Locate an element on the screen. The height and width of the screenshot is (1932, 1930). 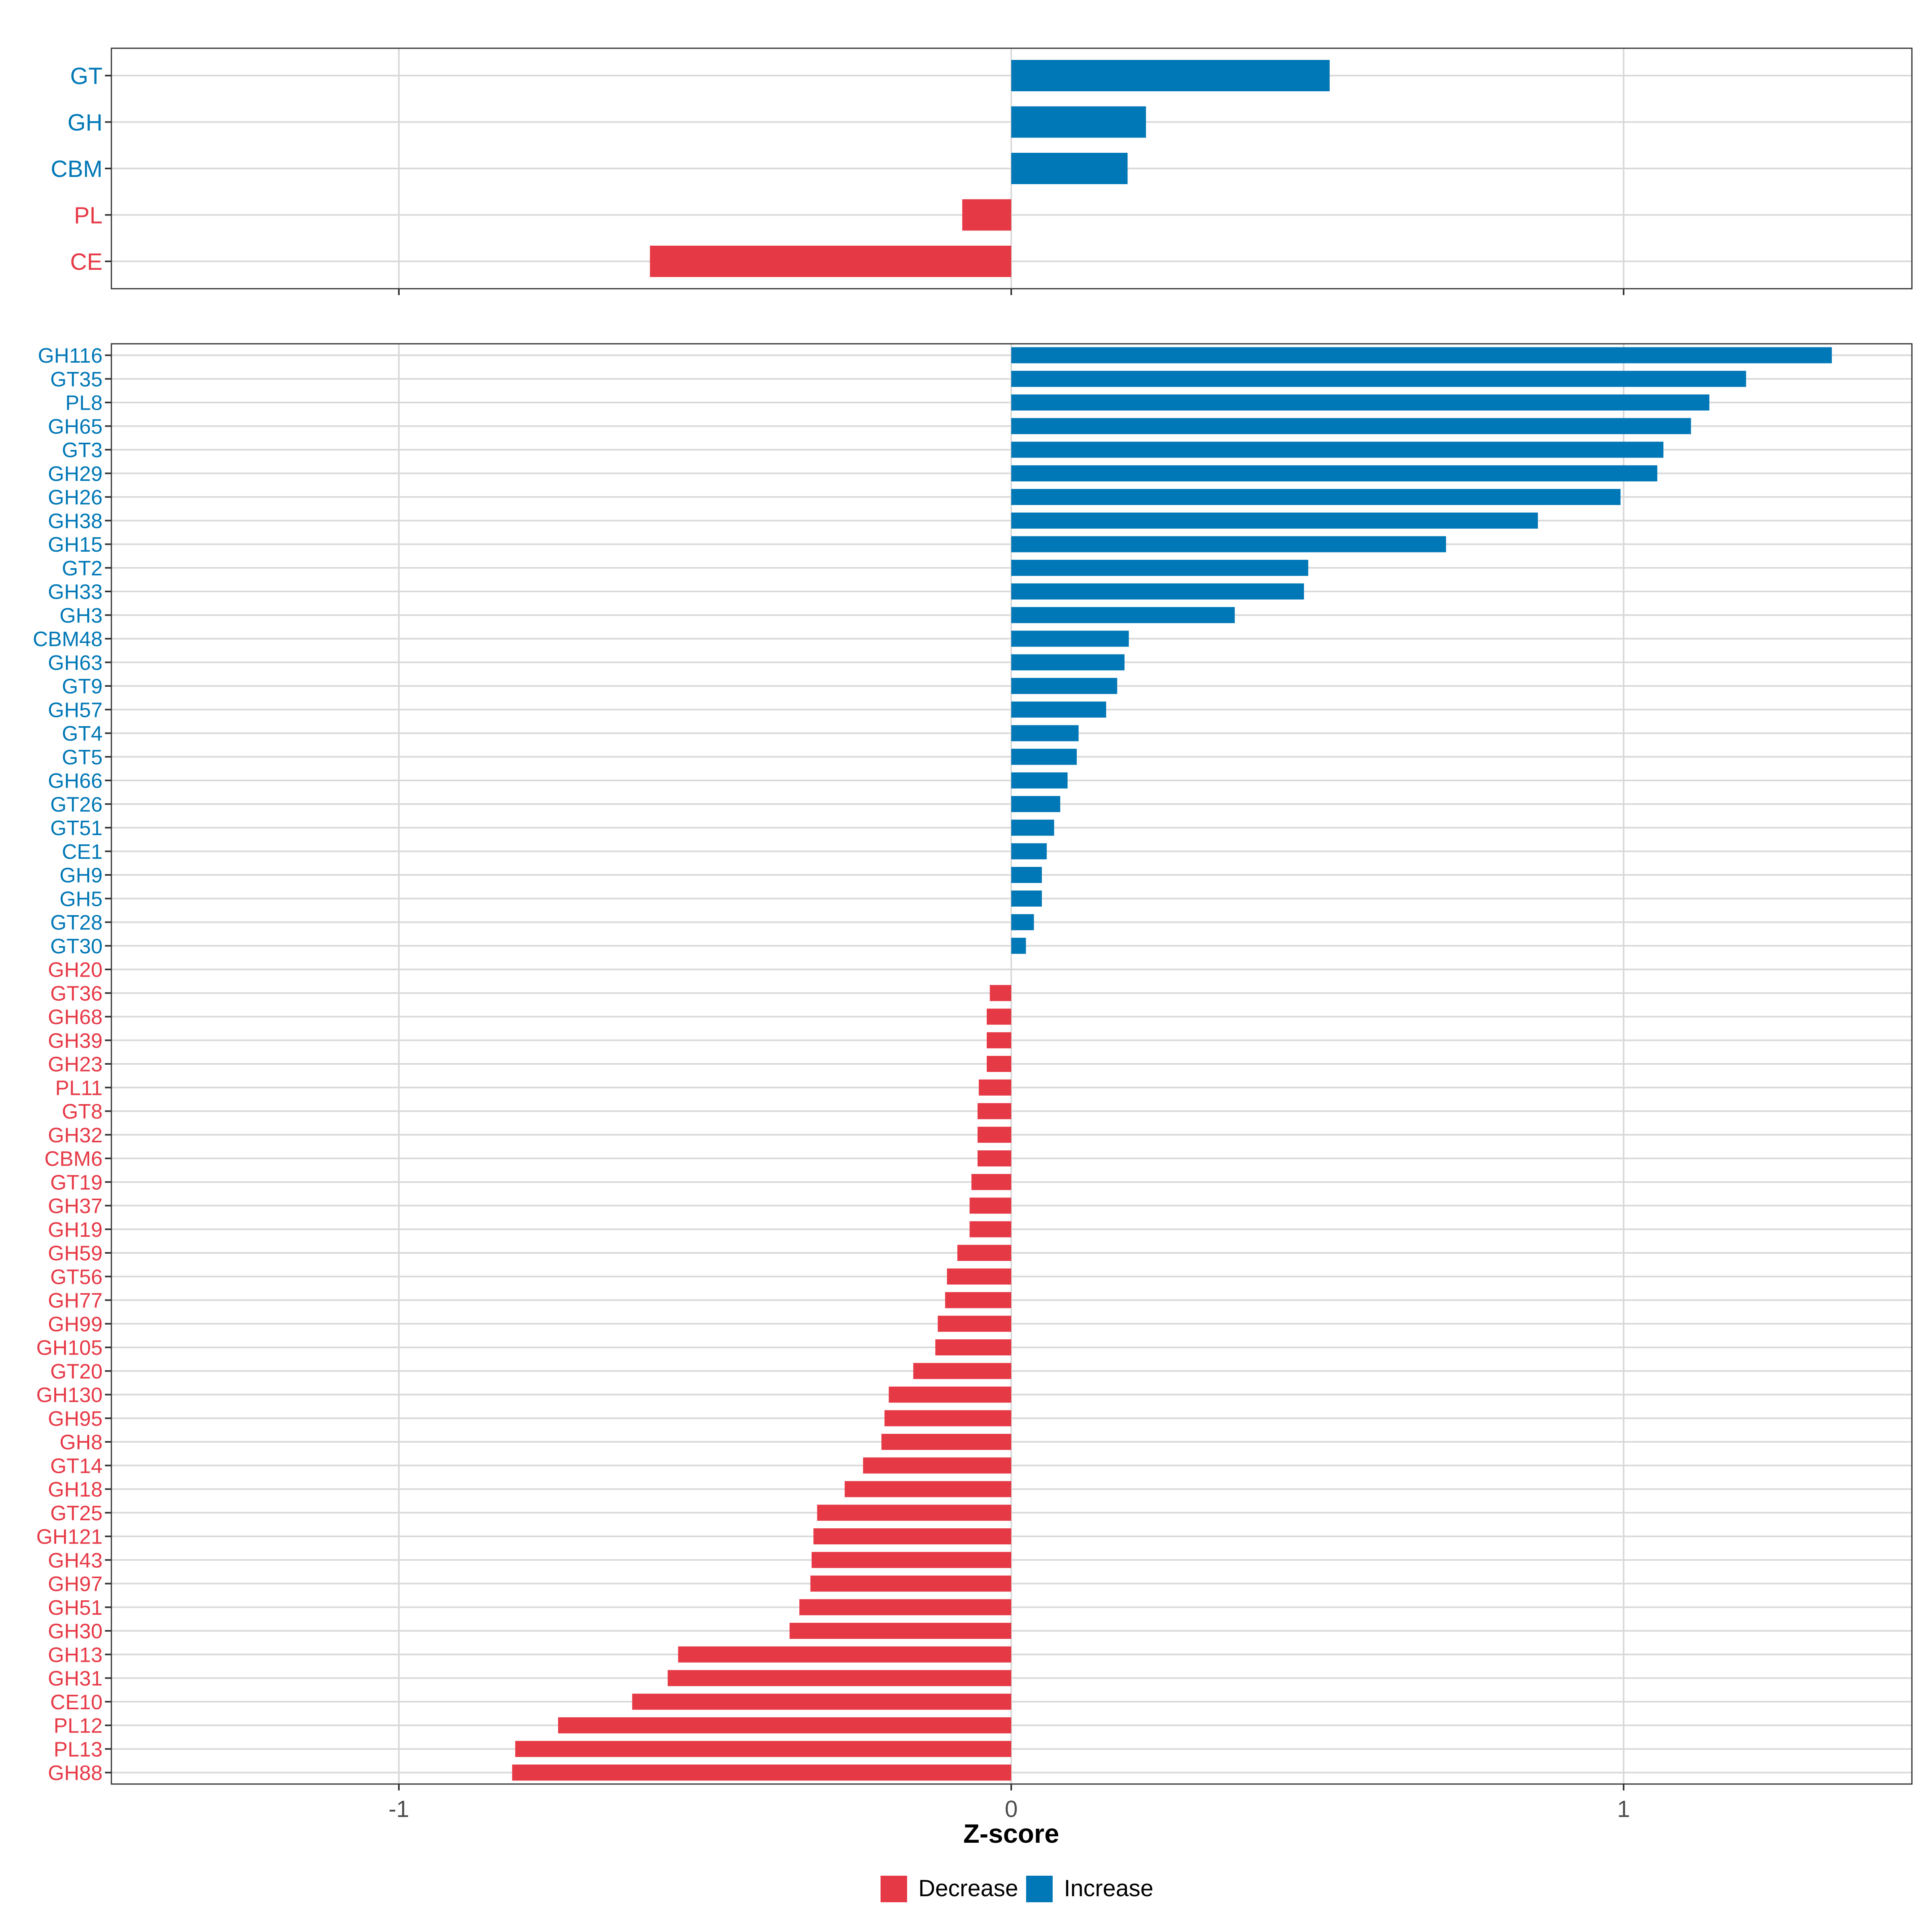
bar-gh is located at coordinates (1078, 122).